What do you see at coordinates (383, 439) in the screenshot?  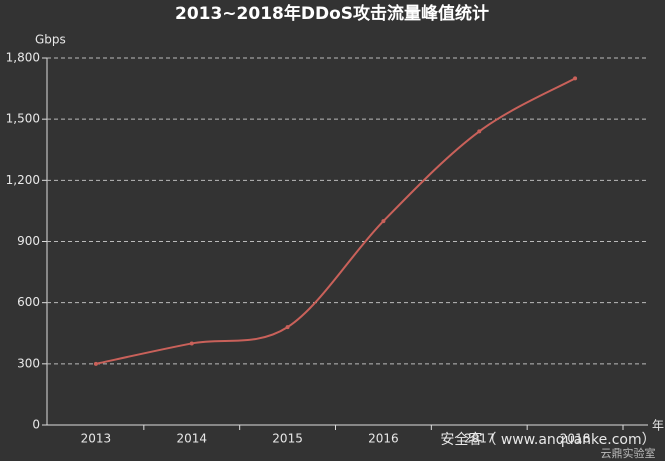 I see `x-tick-label: 2016` at bounding box center [383, 439].